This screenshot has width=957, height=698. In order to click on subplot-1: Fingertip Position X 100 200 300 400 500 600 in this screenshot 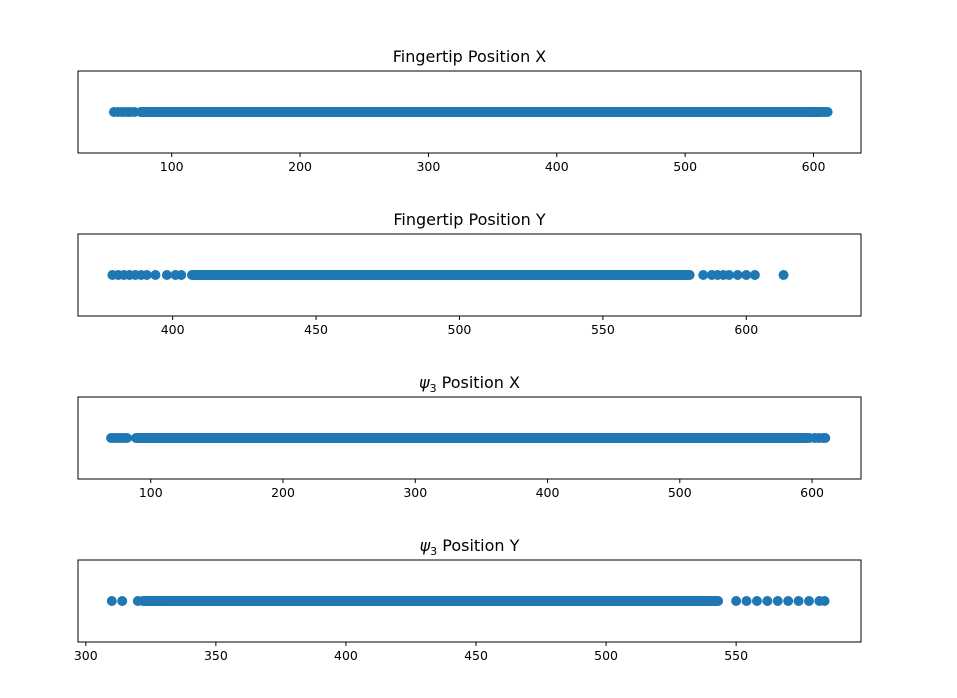, I will do `click(469, 110)`.